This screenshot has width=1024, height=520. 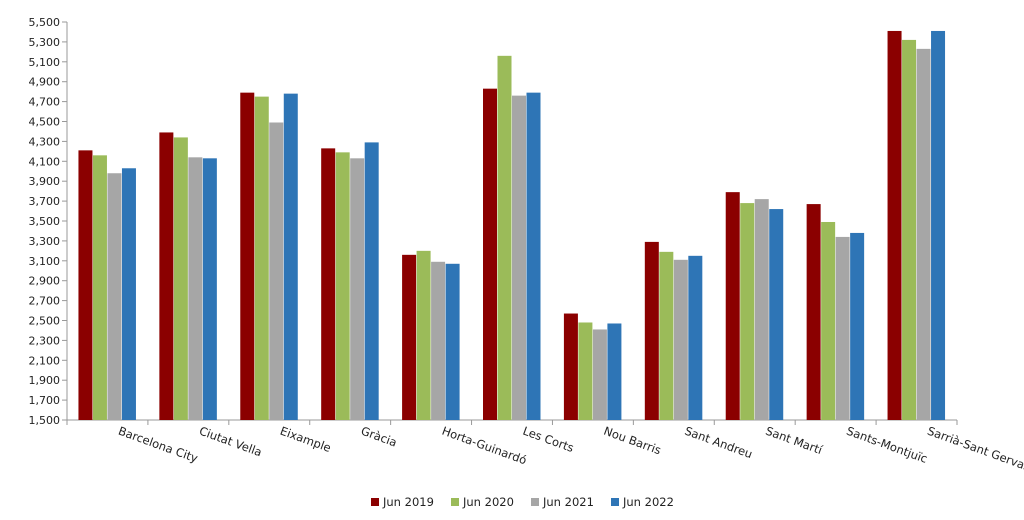 What do you see at coordinates (45, 340) in the screenshot?
I see `y-tick-label: 2,300` at bounding box center [45, 340].